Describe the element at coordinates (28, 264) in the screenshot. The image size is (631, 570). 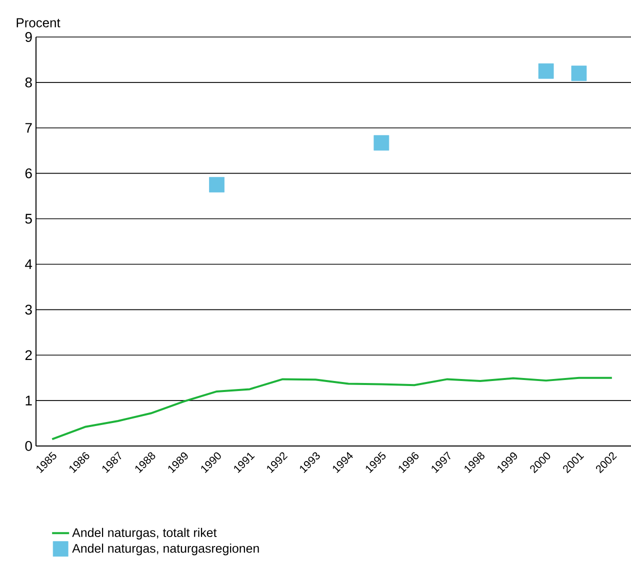
I see `y-tick-label: 4` at that location.